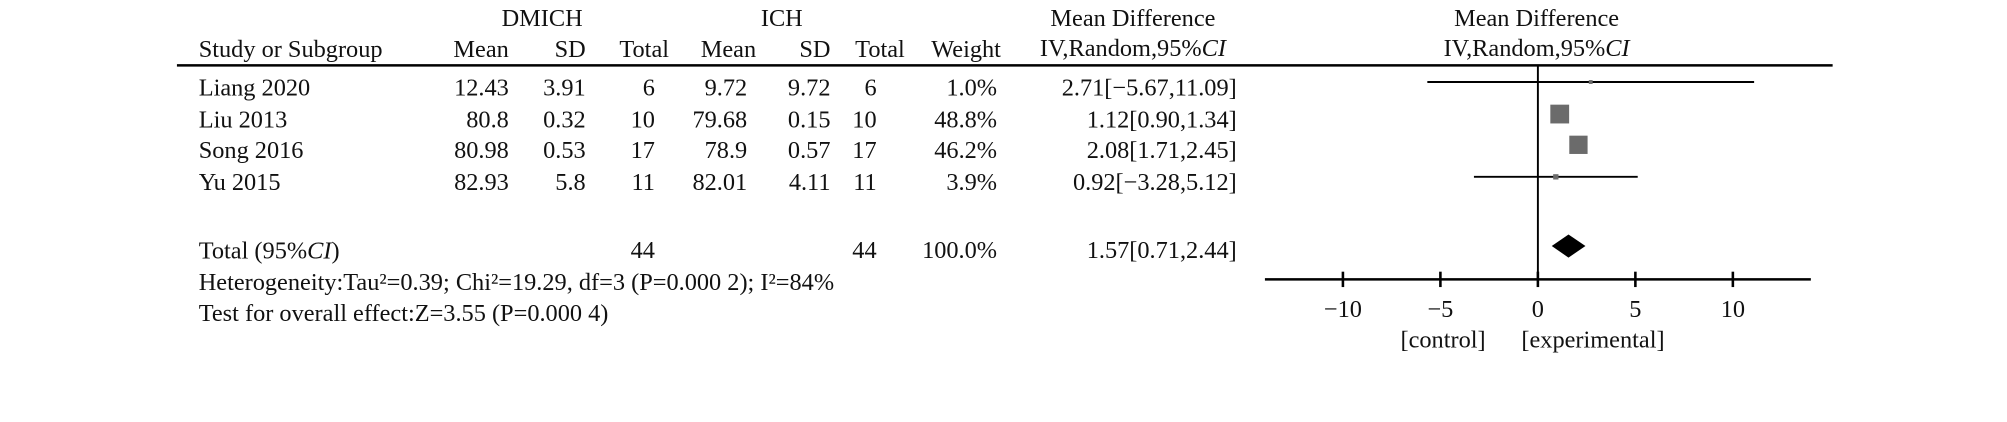  What do you see at coordinates (1132, 18) in the screenshot?
I see `md-header: Mean Difference` at bounding box center [1132, 18].